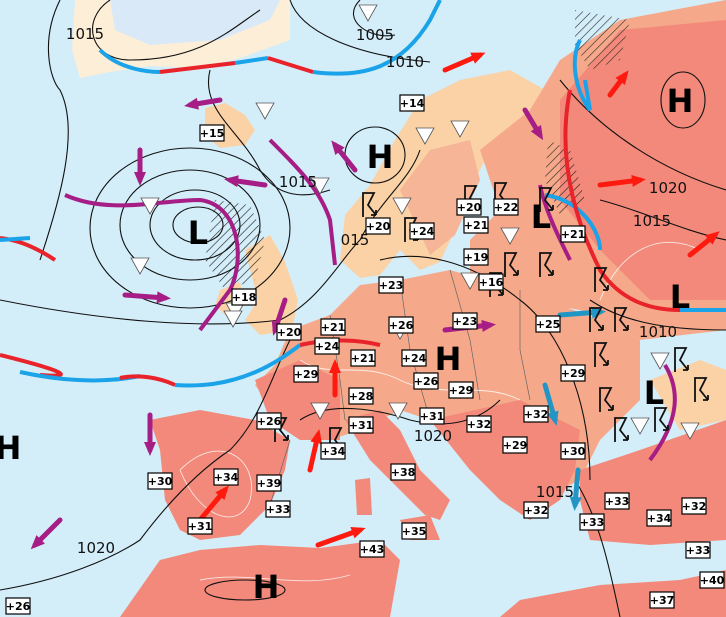 The height and width of the screenshot is (617, 726). What do you see at coordinates (422, 231) in the screenshot?
I see `svg-text: +24` at bounding box center [422, 231].